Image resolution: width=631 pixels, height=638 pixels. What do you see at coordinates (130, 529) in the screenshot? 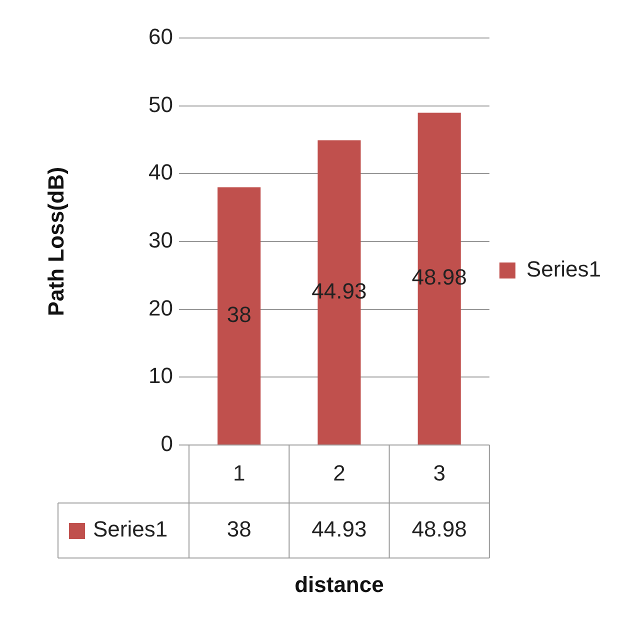
I see `text: Series1` at bounding box center [130, 529].